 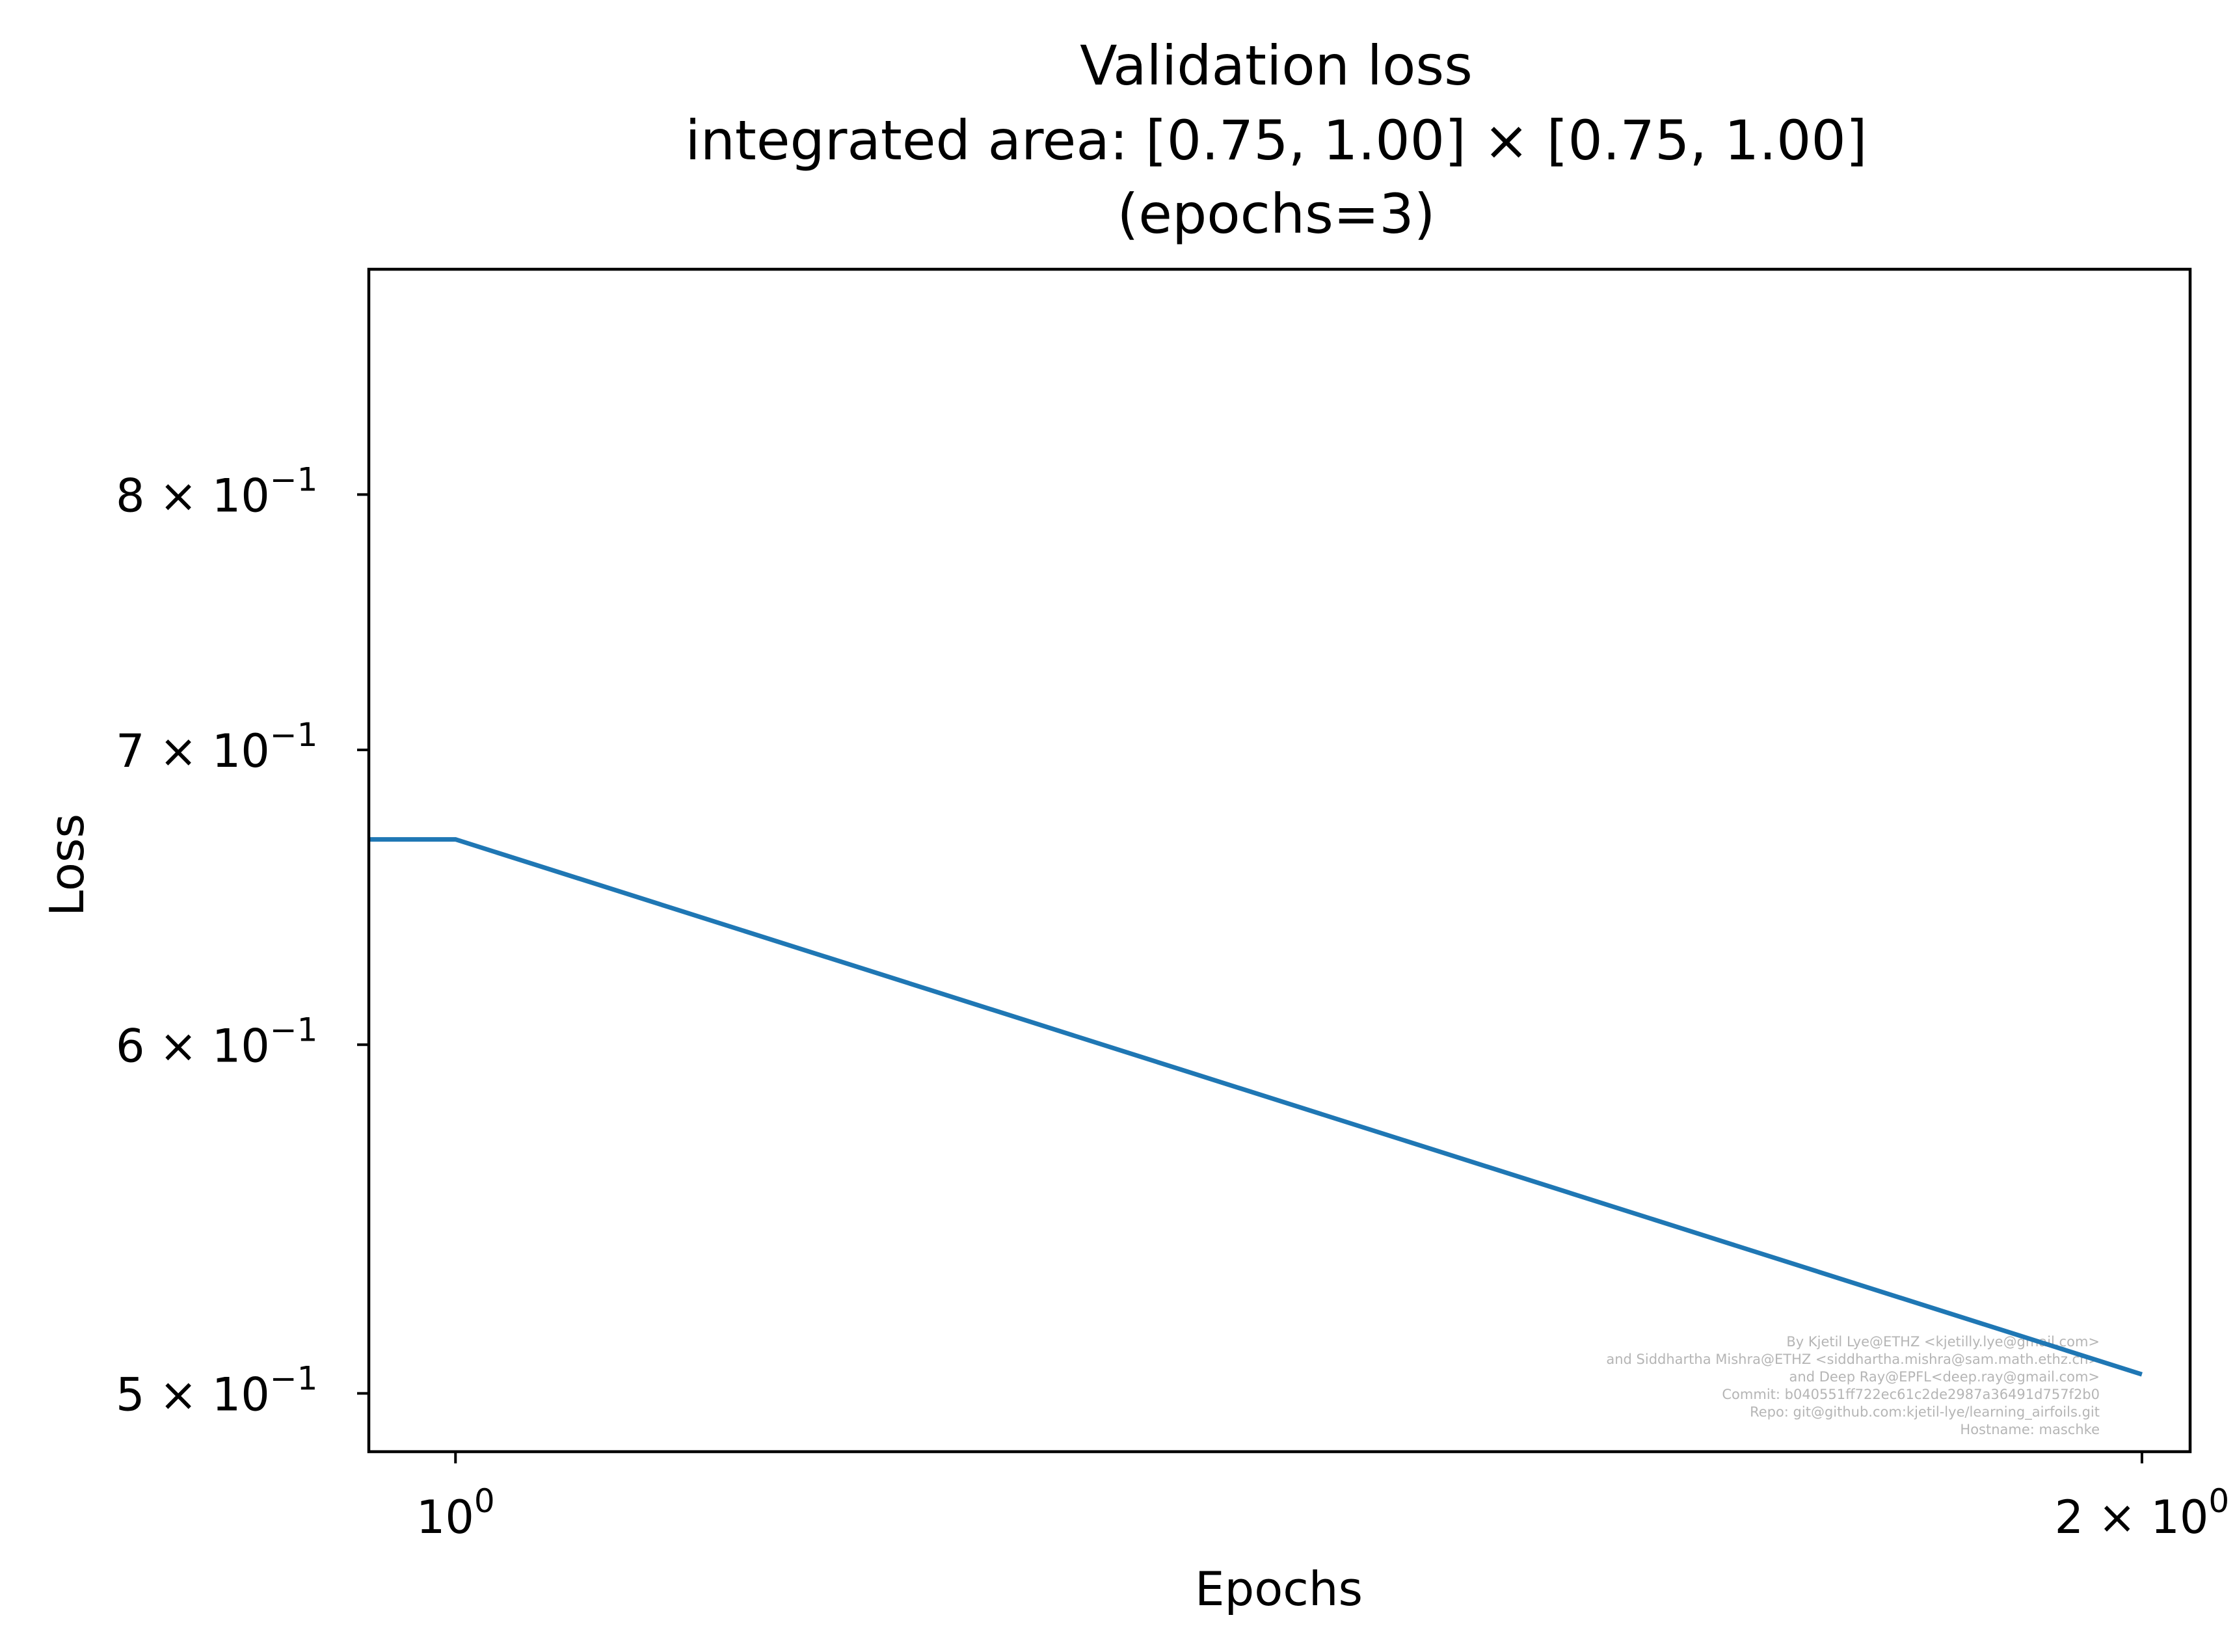 I want to click on title-line-3: (epochs=3), so click(x=1277, y=214).